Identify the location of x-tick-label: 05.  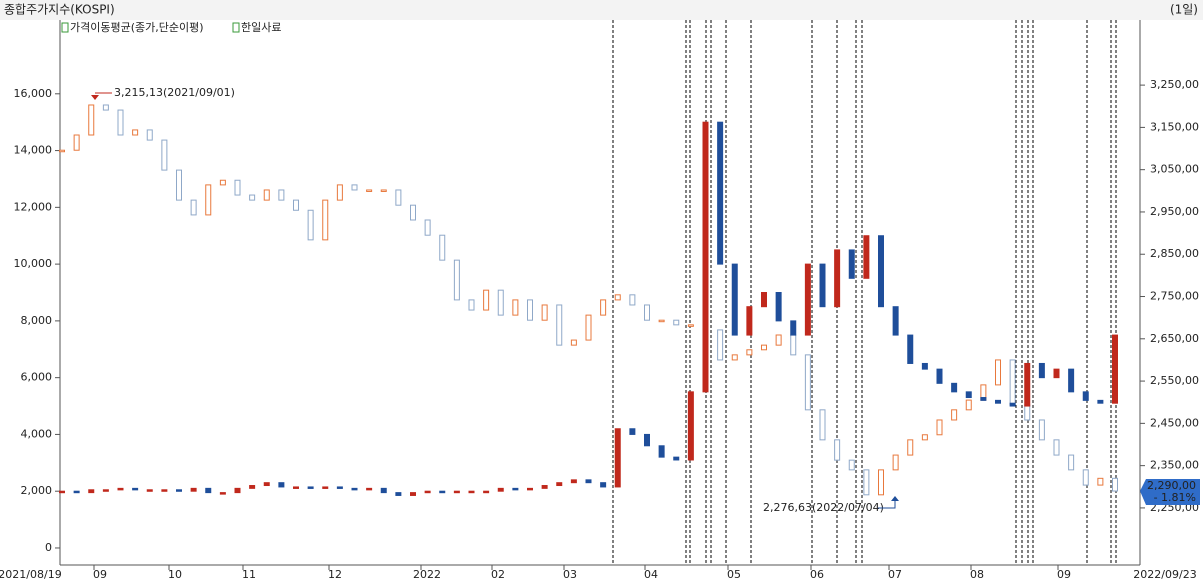
(734, 574).